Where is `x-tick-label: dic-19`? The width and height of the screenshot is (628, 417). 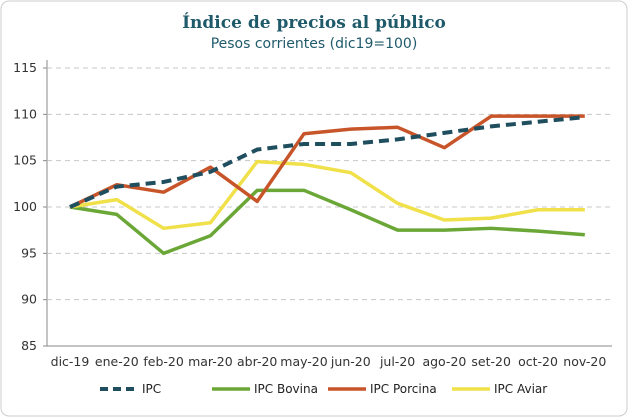
x-tick-label: dic-19 is located at coordinates (70, 361).